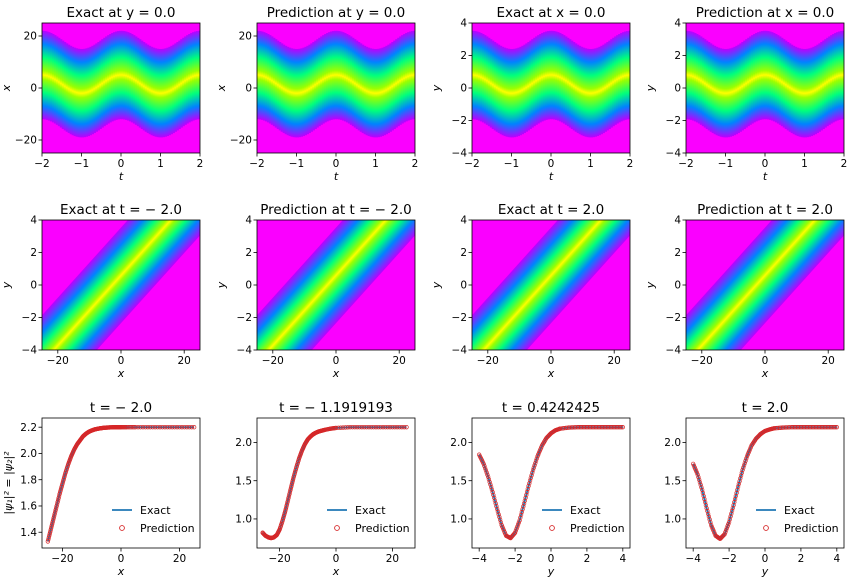 The width and height of the screenshot is (850, 588). I want to click on y-tick-label: 2, so click(677, 56).